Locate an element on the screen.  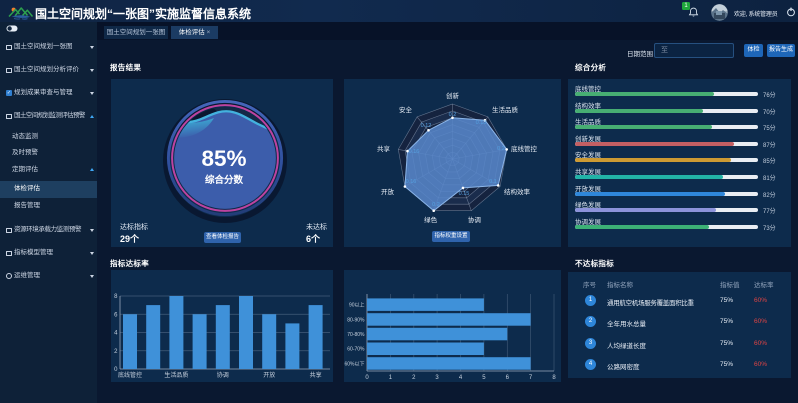
svg-text: 80-90% is located at coordinates (356, 320).